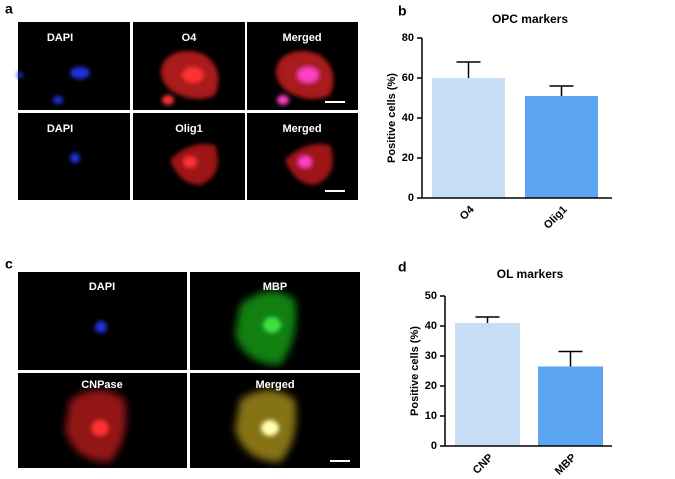  I want to click on chart-title: OPC markers, so click(530, 19).